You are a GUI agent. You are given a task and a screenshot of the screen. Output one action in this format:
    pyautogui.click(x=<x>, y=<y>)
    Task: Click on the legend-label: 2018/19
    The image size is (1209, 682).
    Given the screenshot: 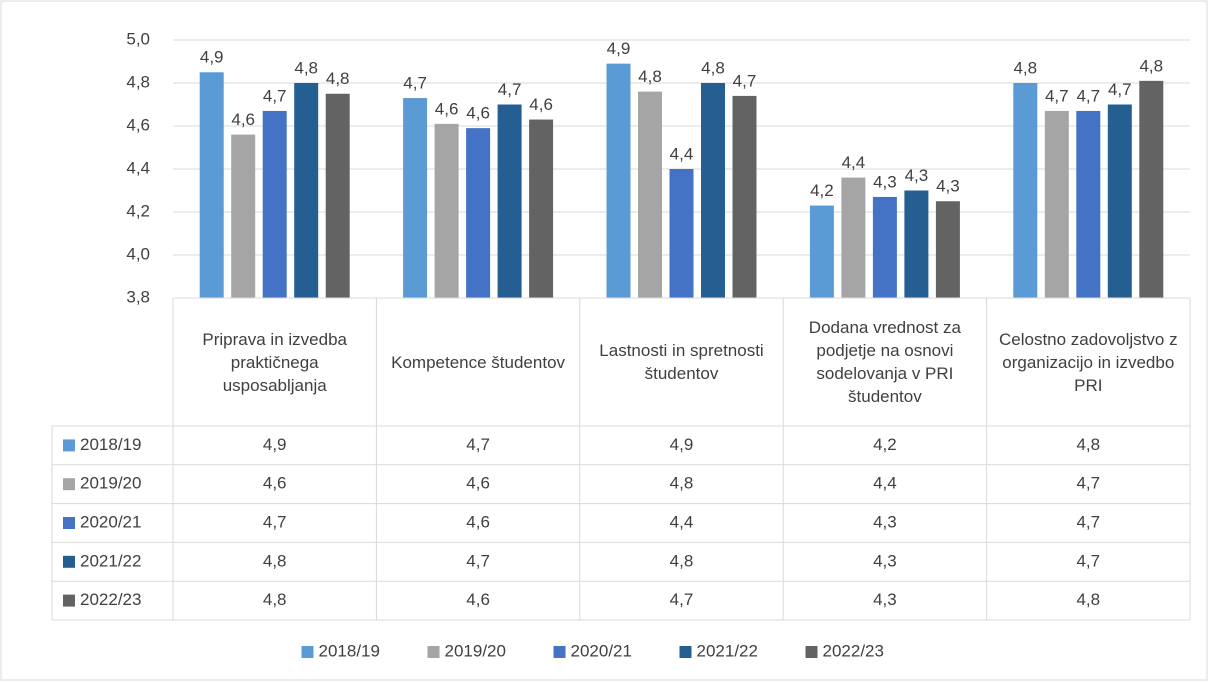 What is the action you would take?
    pyautogui.click(x=349, y=650)
    